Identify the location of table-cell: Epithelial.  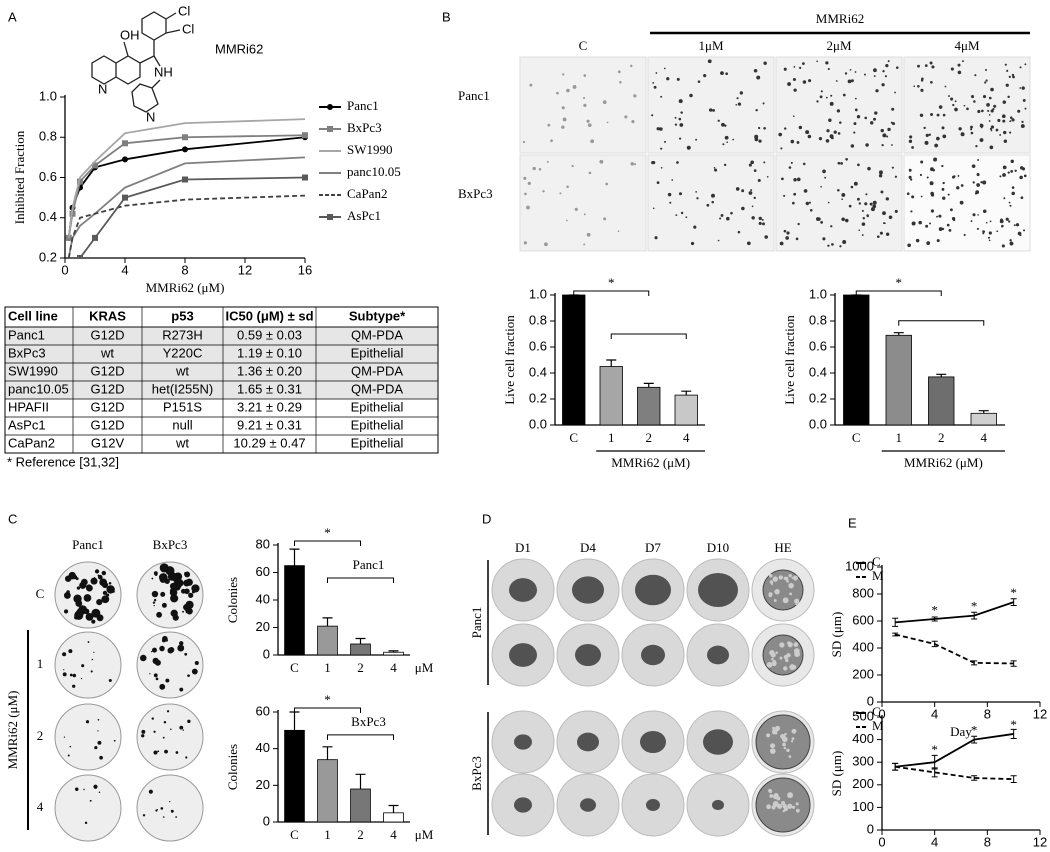
(377, 352).